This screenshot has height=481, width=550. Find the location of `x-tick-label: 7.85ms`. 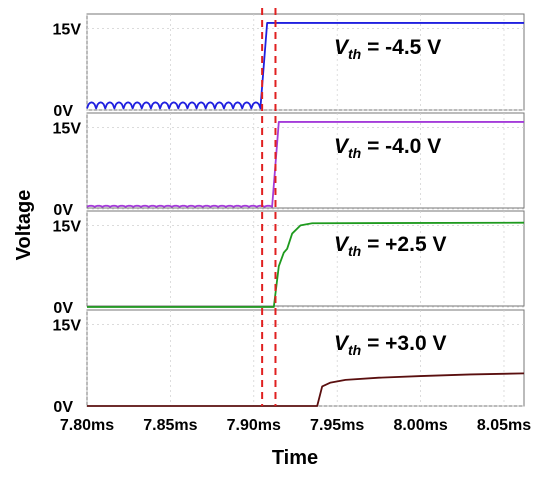

x-tick-label: 7.85ms is located at coordinates (170, 425).